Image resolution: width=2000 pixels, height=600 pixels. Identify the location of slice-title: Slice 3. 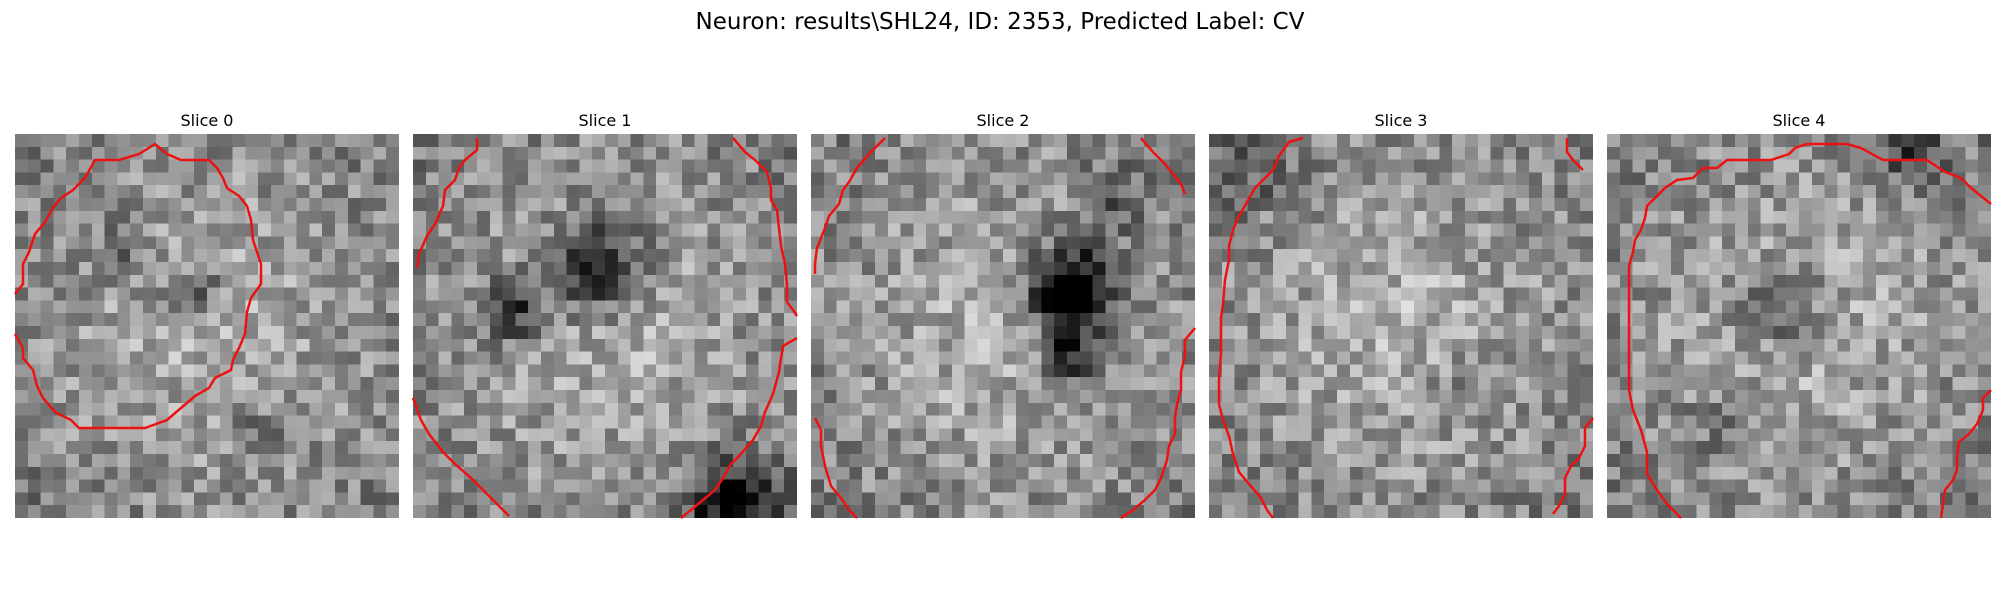
(1401, 121).